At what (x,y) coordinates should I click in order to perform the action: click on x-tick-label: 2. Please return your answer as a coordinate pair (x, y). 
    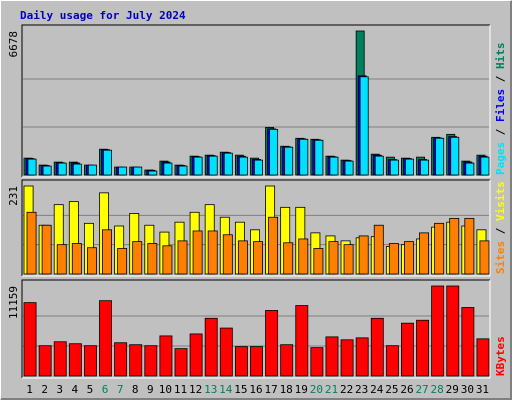
    Looking at the image, I should click on (44, 389).